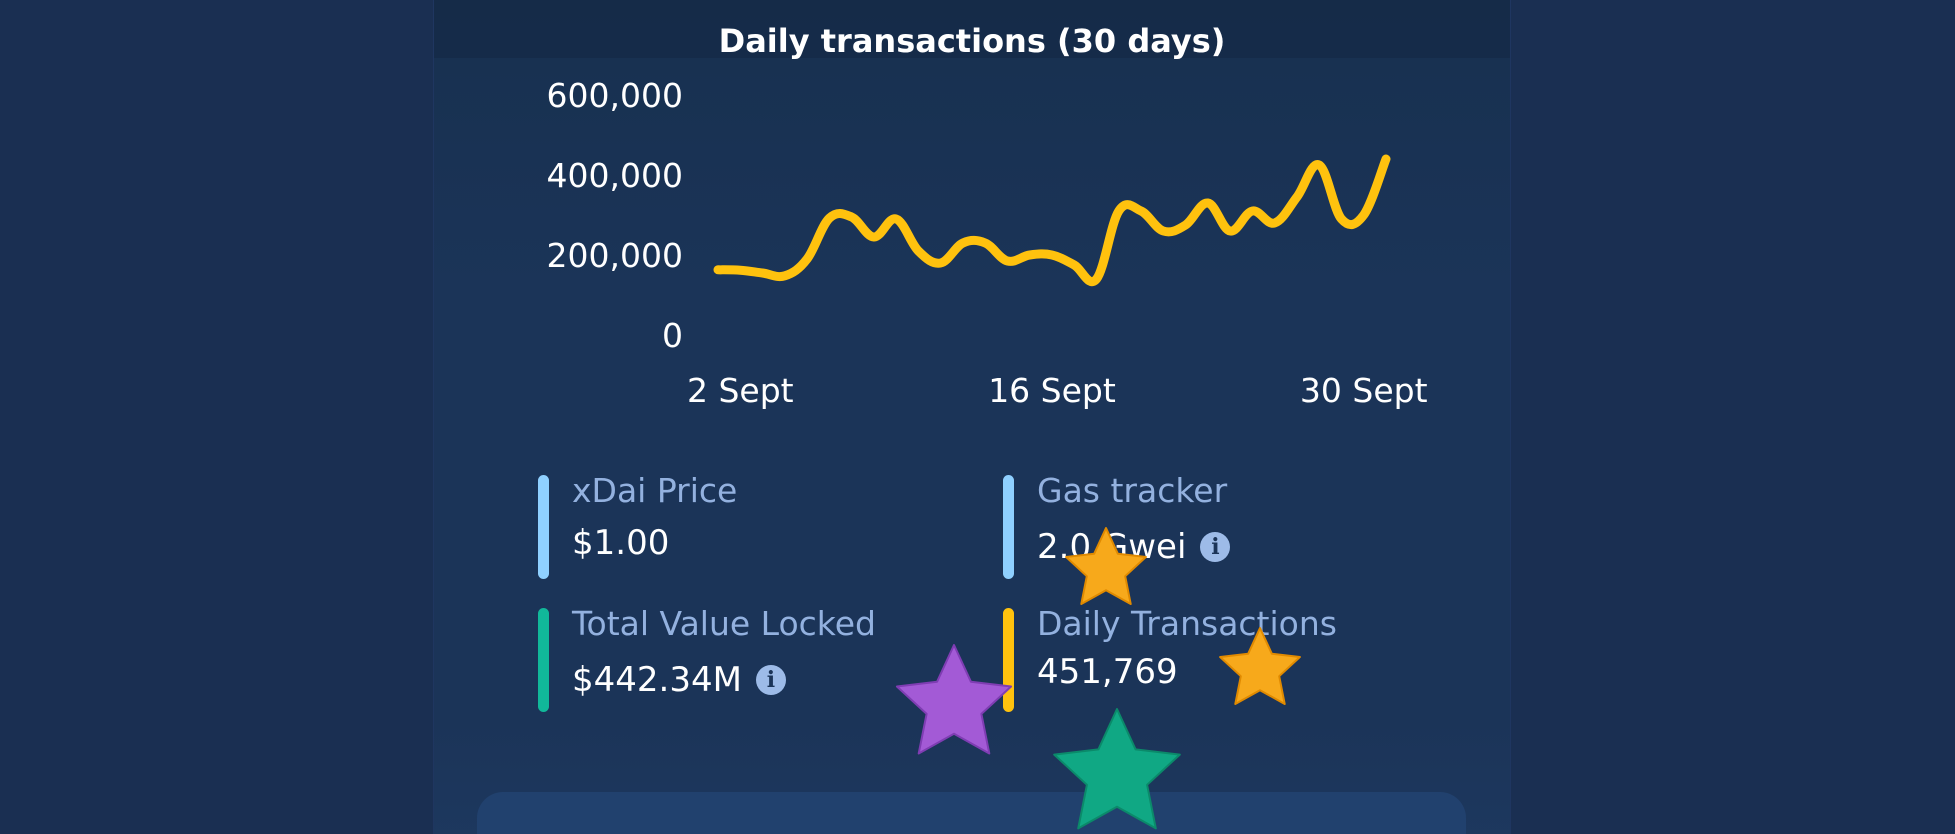 The width and height of the screenshot is (1955, 834). Describe the element at coordinates (615, 175) in the screenshot. I see `y-tick-label: 400,000` at that location.